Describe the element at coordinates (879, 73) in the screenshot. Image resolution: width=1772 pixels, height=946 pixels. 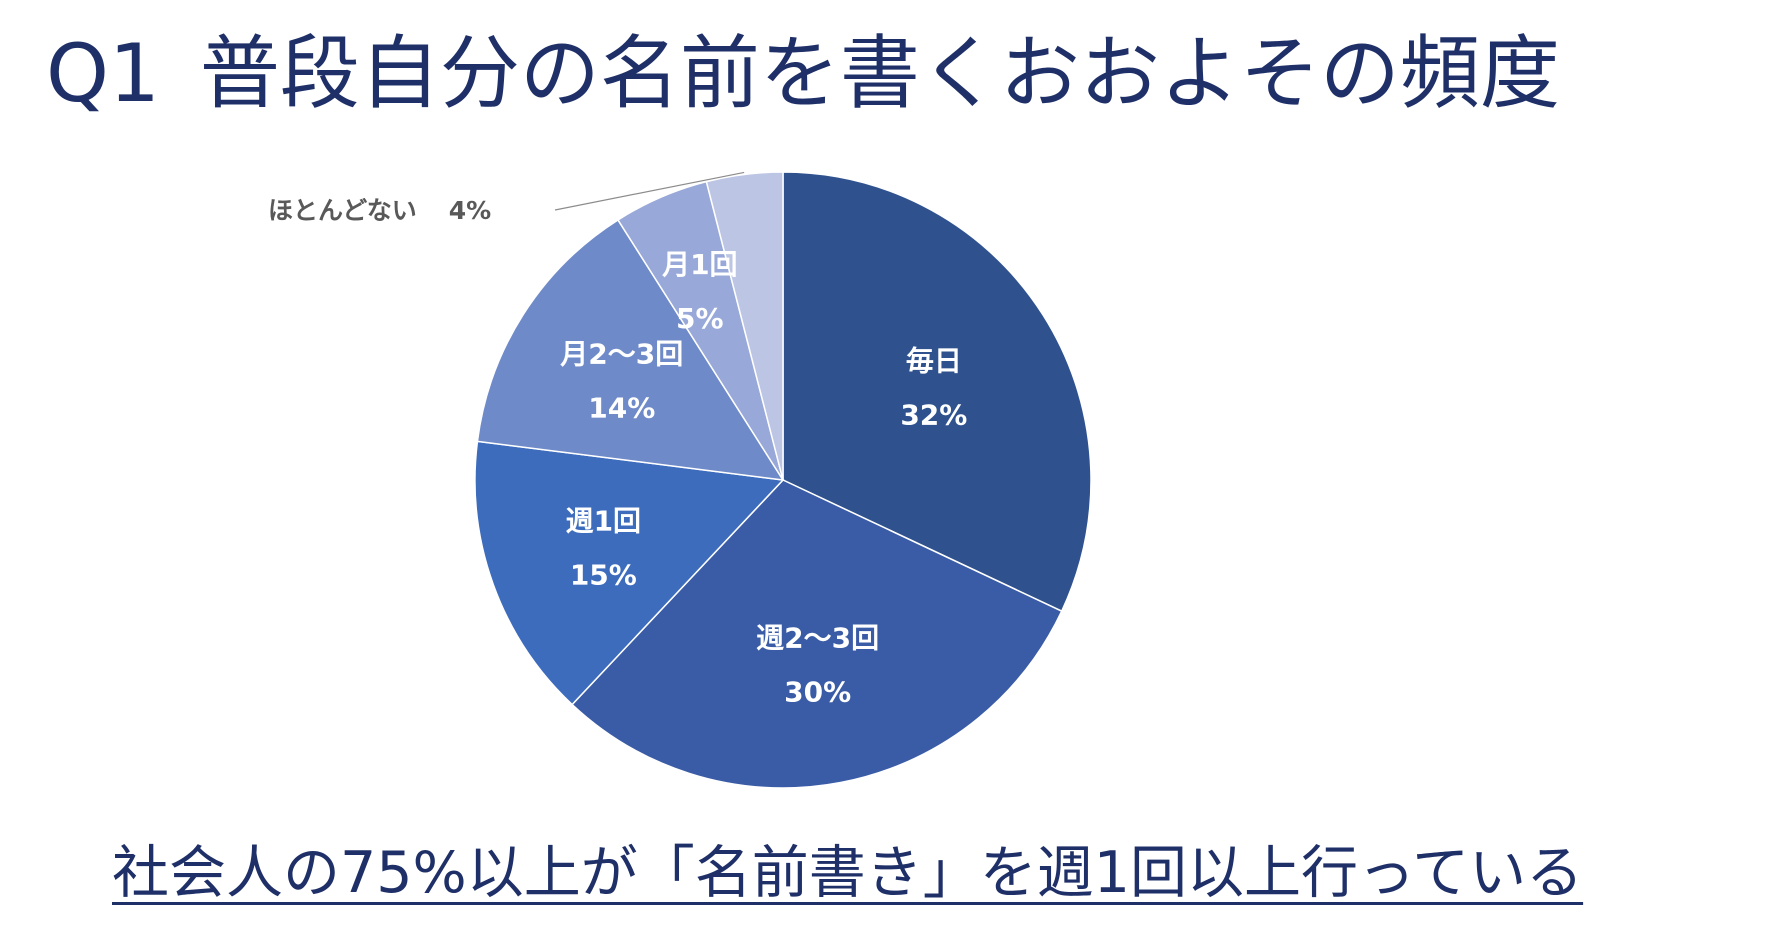
I see `question-title: 普段自分の名前を書くおおよその頻度` at that location.